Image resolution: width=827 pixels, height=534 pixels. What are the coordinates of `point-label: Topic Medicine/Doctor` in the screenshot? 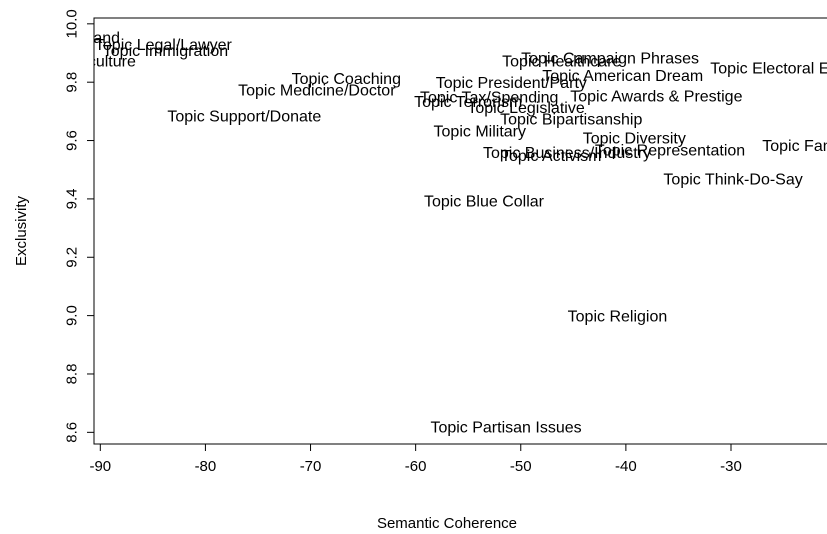 It's located at (317, 90).